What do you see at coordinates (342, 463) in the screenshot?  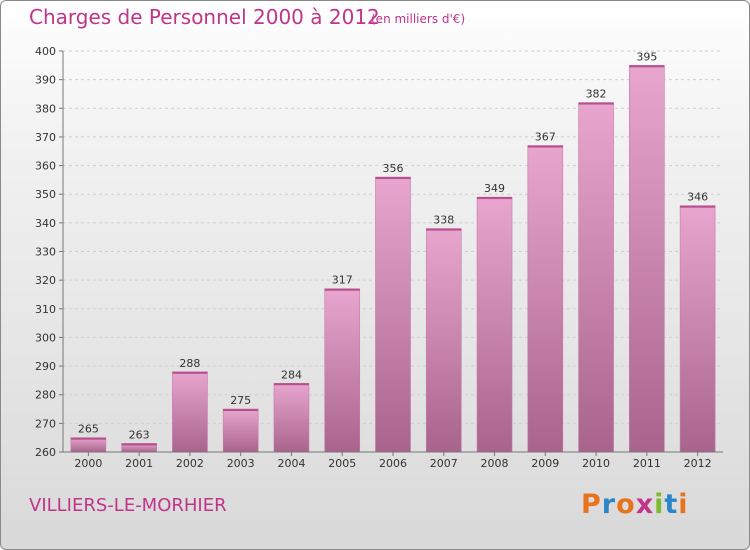 I see `x-tick-label: 2005` at bounding box center [342, 463].